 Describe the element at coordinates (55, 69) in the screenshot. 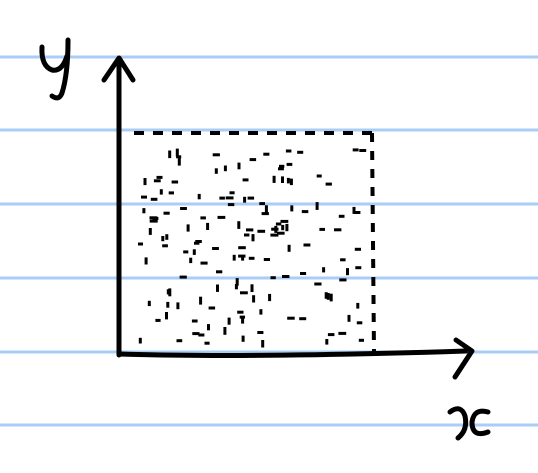

I see `y-axis-label-glyph` at that location.